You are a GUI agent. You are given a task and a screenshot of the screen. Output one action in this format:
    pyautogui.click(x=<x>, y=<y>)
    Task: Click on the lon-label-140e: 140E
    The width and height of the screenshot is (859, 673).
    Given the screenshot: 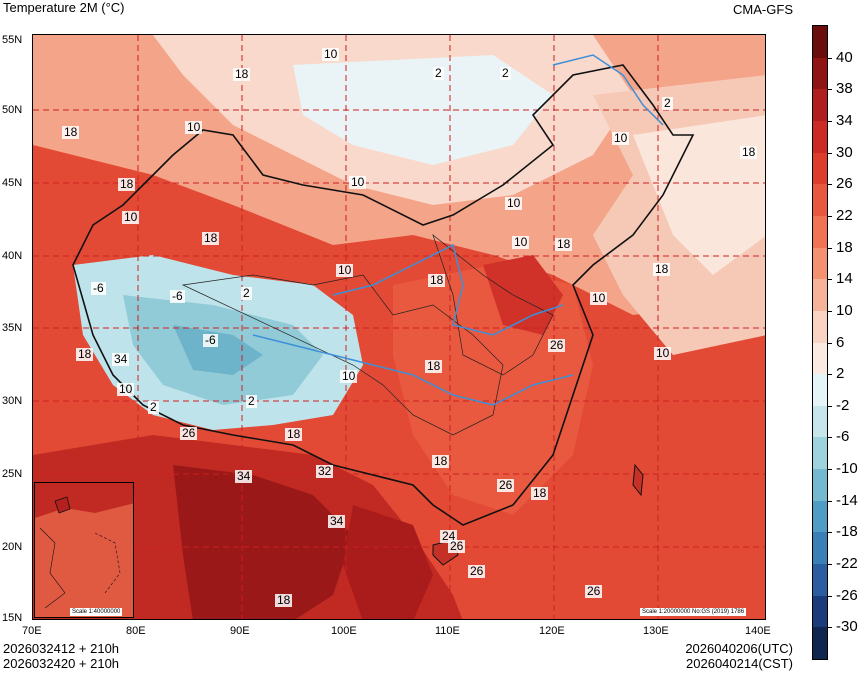 What is the action you would take?
    pyautogui.click(x=758, y=631)
    